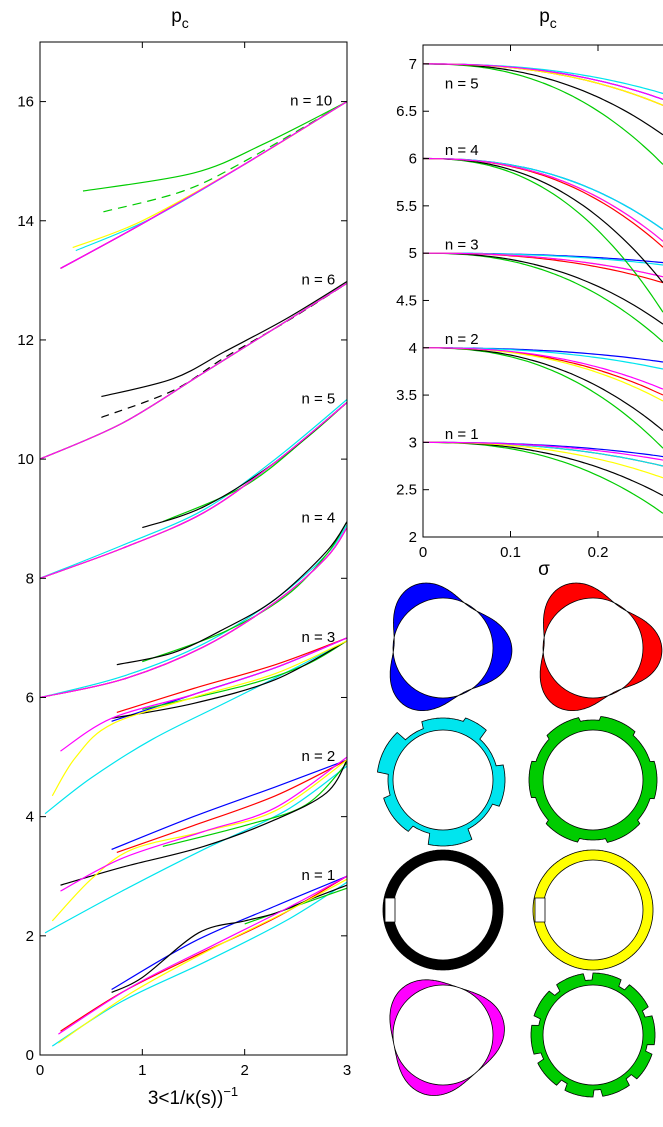  I want to click on left-chart-series-labels: n = 1 n = 2 n = 3 n = 4 n = 5 n = 6 n = 10, so click(312, 489).